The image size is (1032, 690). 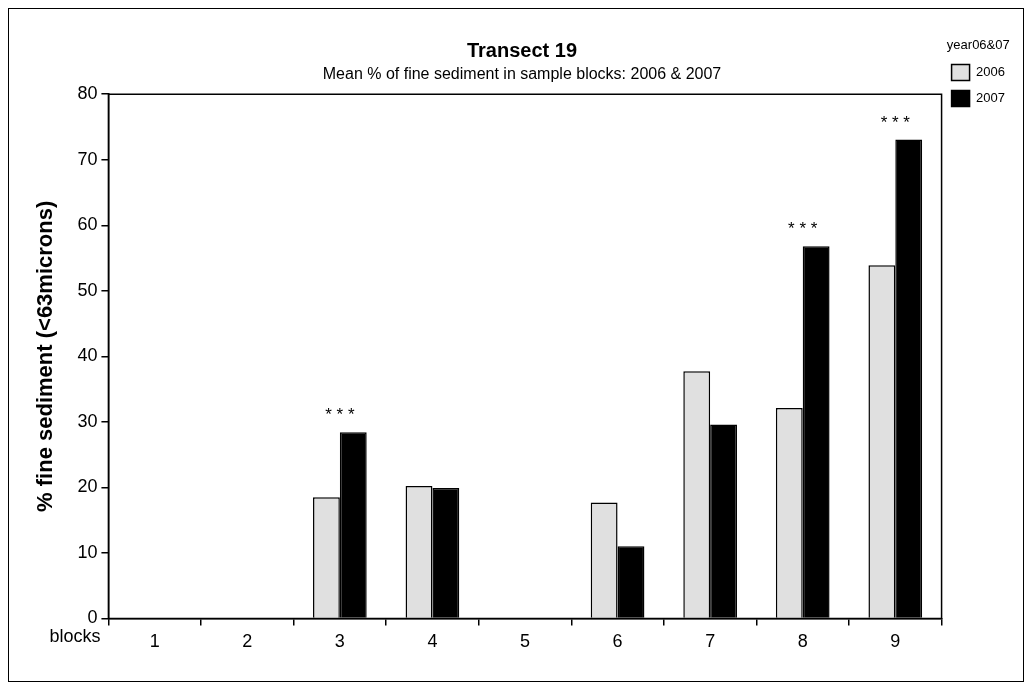 What do you see at coordinates (87, 355) in the screenshot?
I see `y-tick-label: 40` at bounding box center [87, 355].